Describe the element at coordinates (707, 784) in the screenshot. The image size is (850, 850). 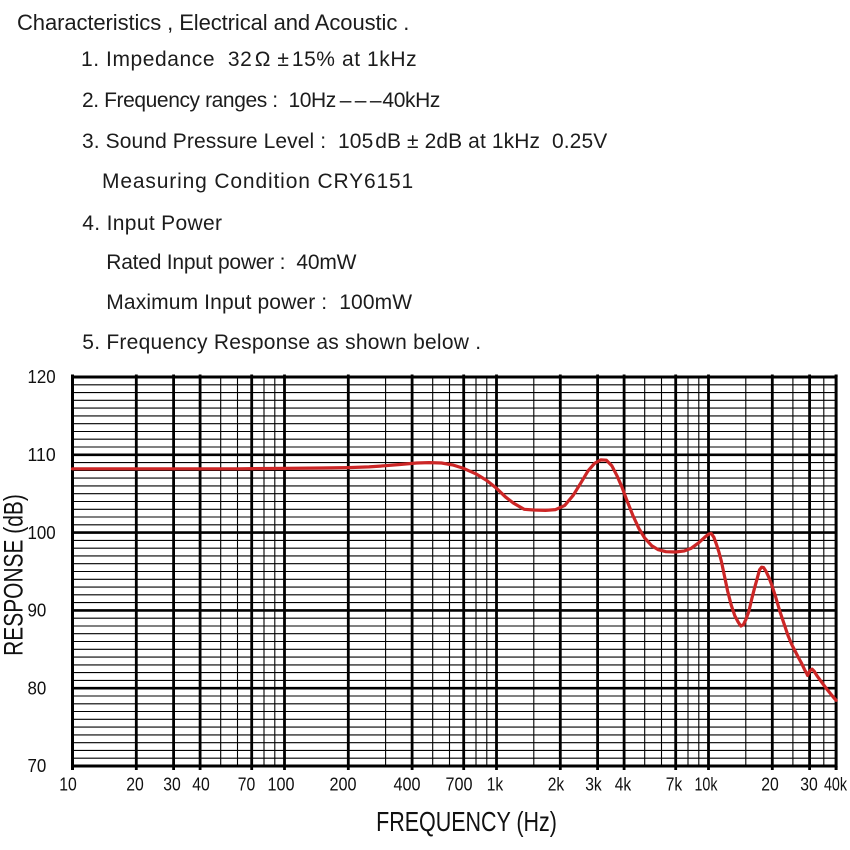
I see `svg-text: 10k` at that location.